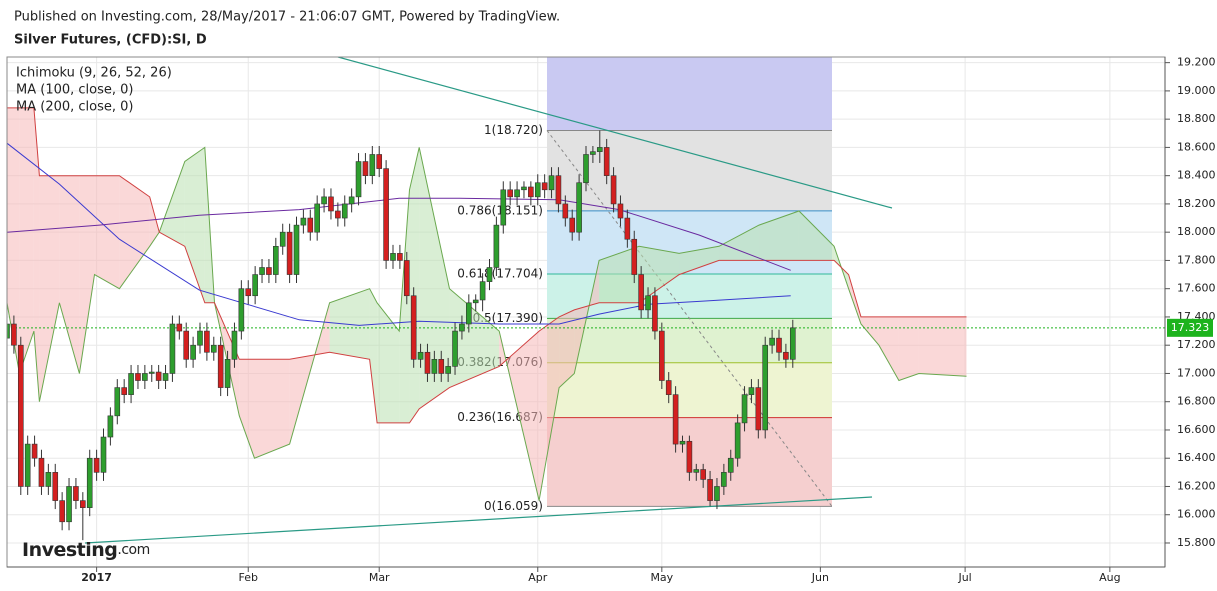 The width and height of the screenshot is (1217, 591). Describe the element at coordinates (1196, 259) in the screenshot. I see `y-tick-label: 17.800` at that location.